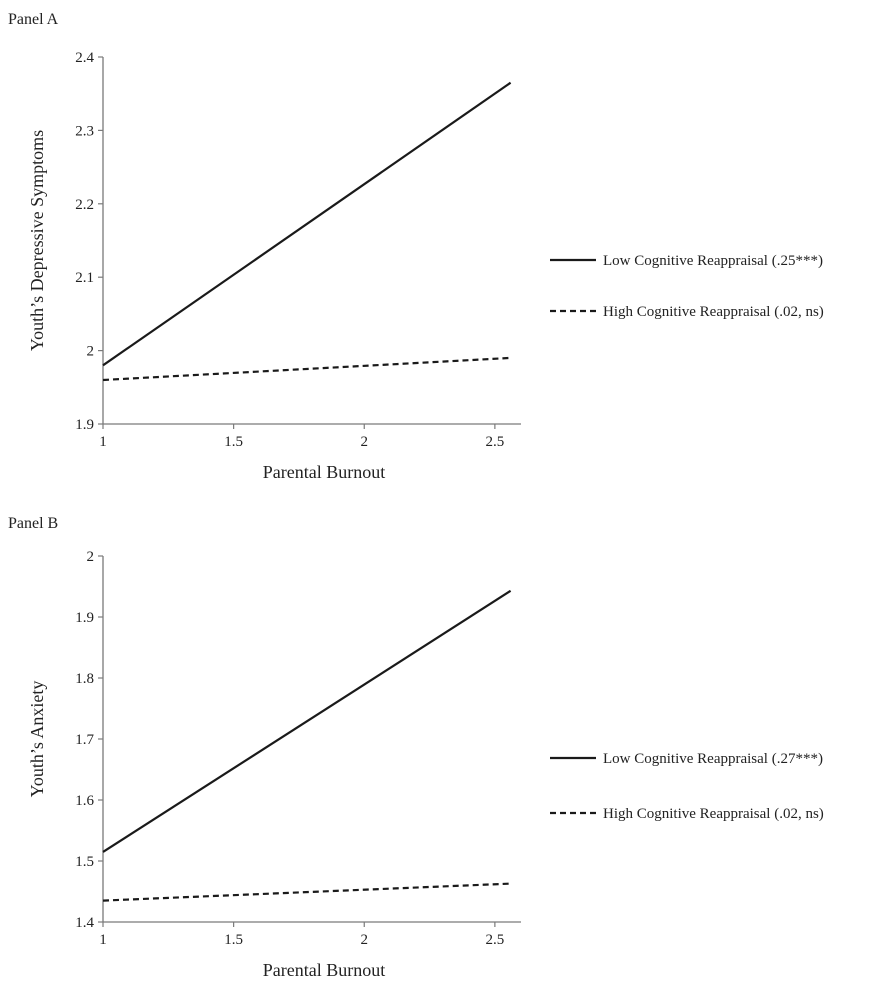 The width and height of the screenshot is (892, 981). I want to click on y-tick-label: 2.1, so click(84, 278).